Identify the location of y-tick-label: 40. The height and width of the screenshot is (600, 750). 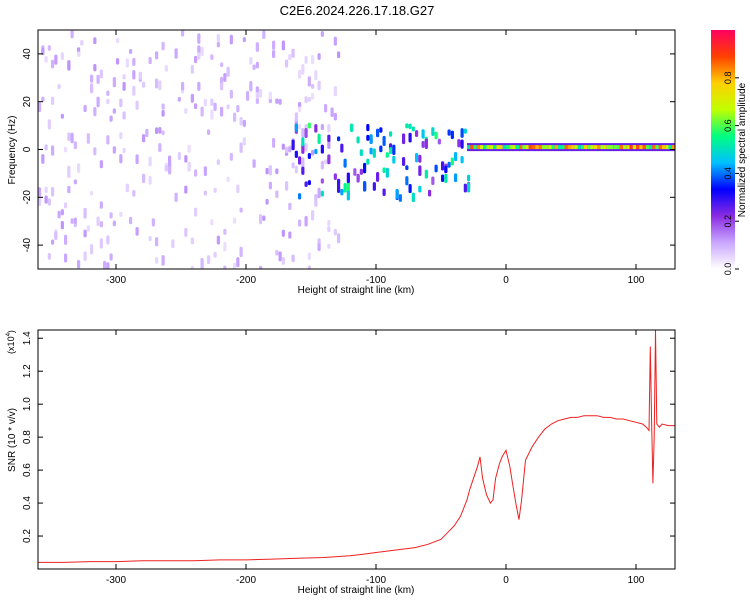
(27, 54).